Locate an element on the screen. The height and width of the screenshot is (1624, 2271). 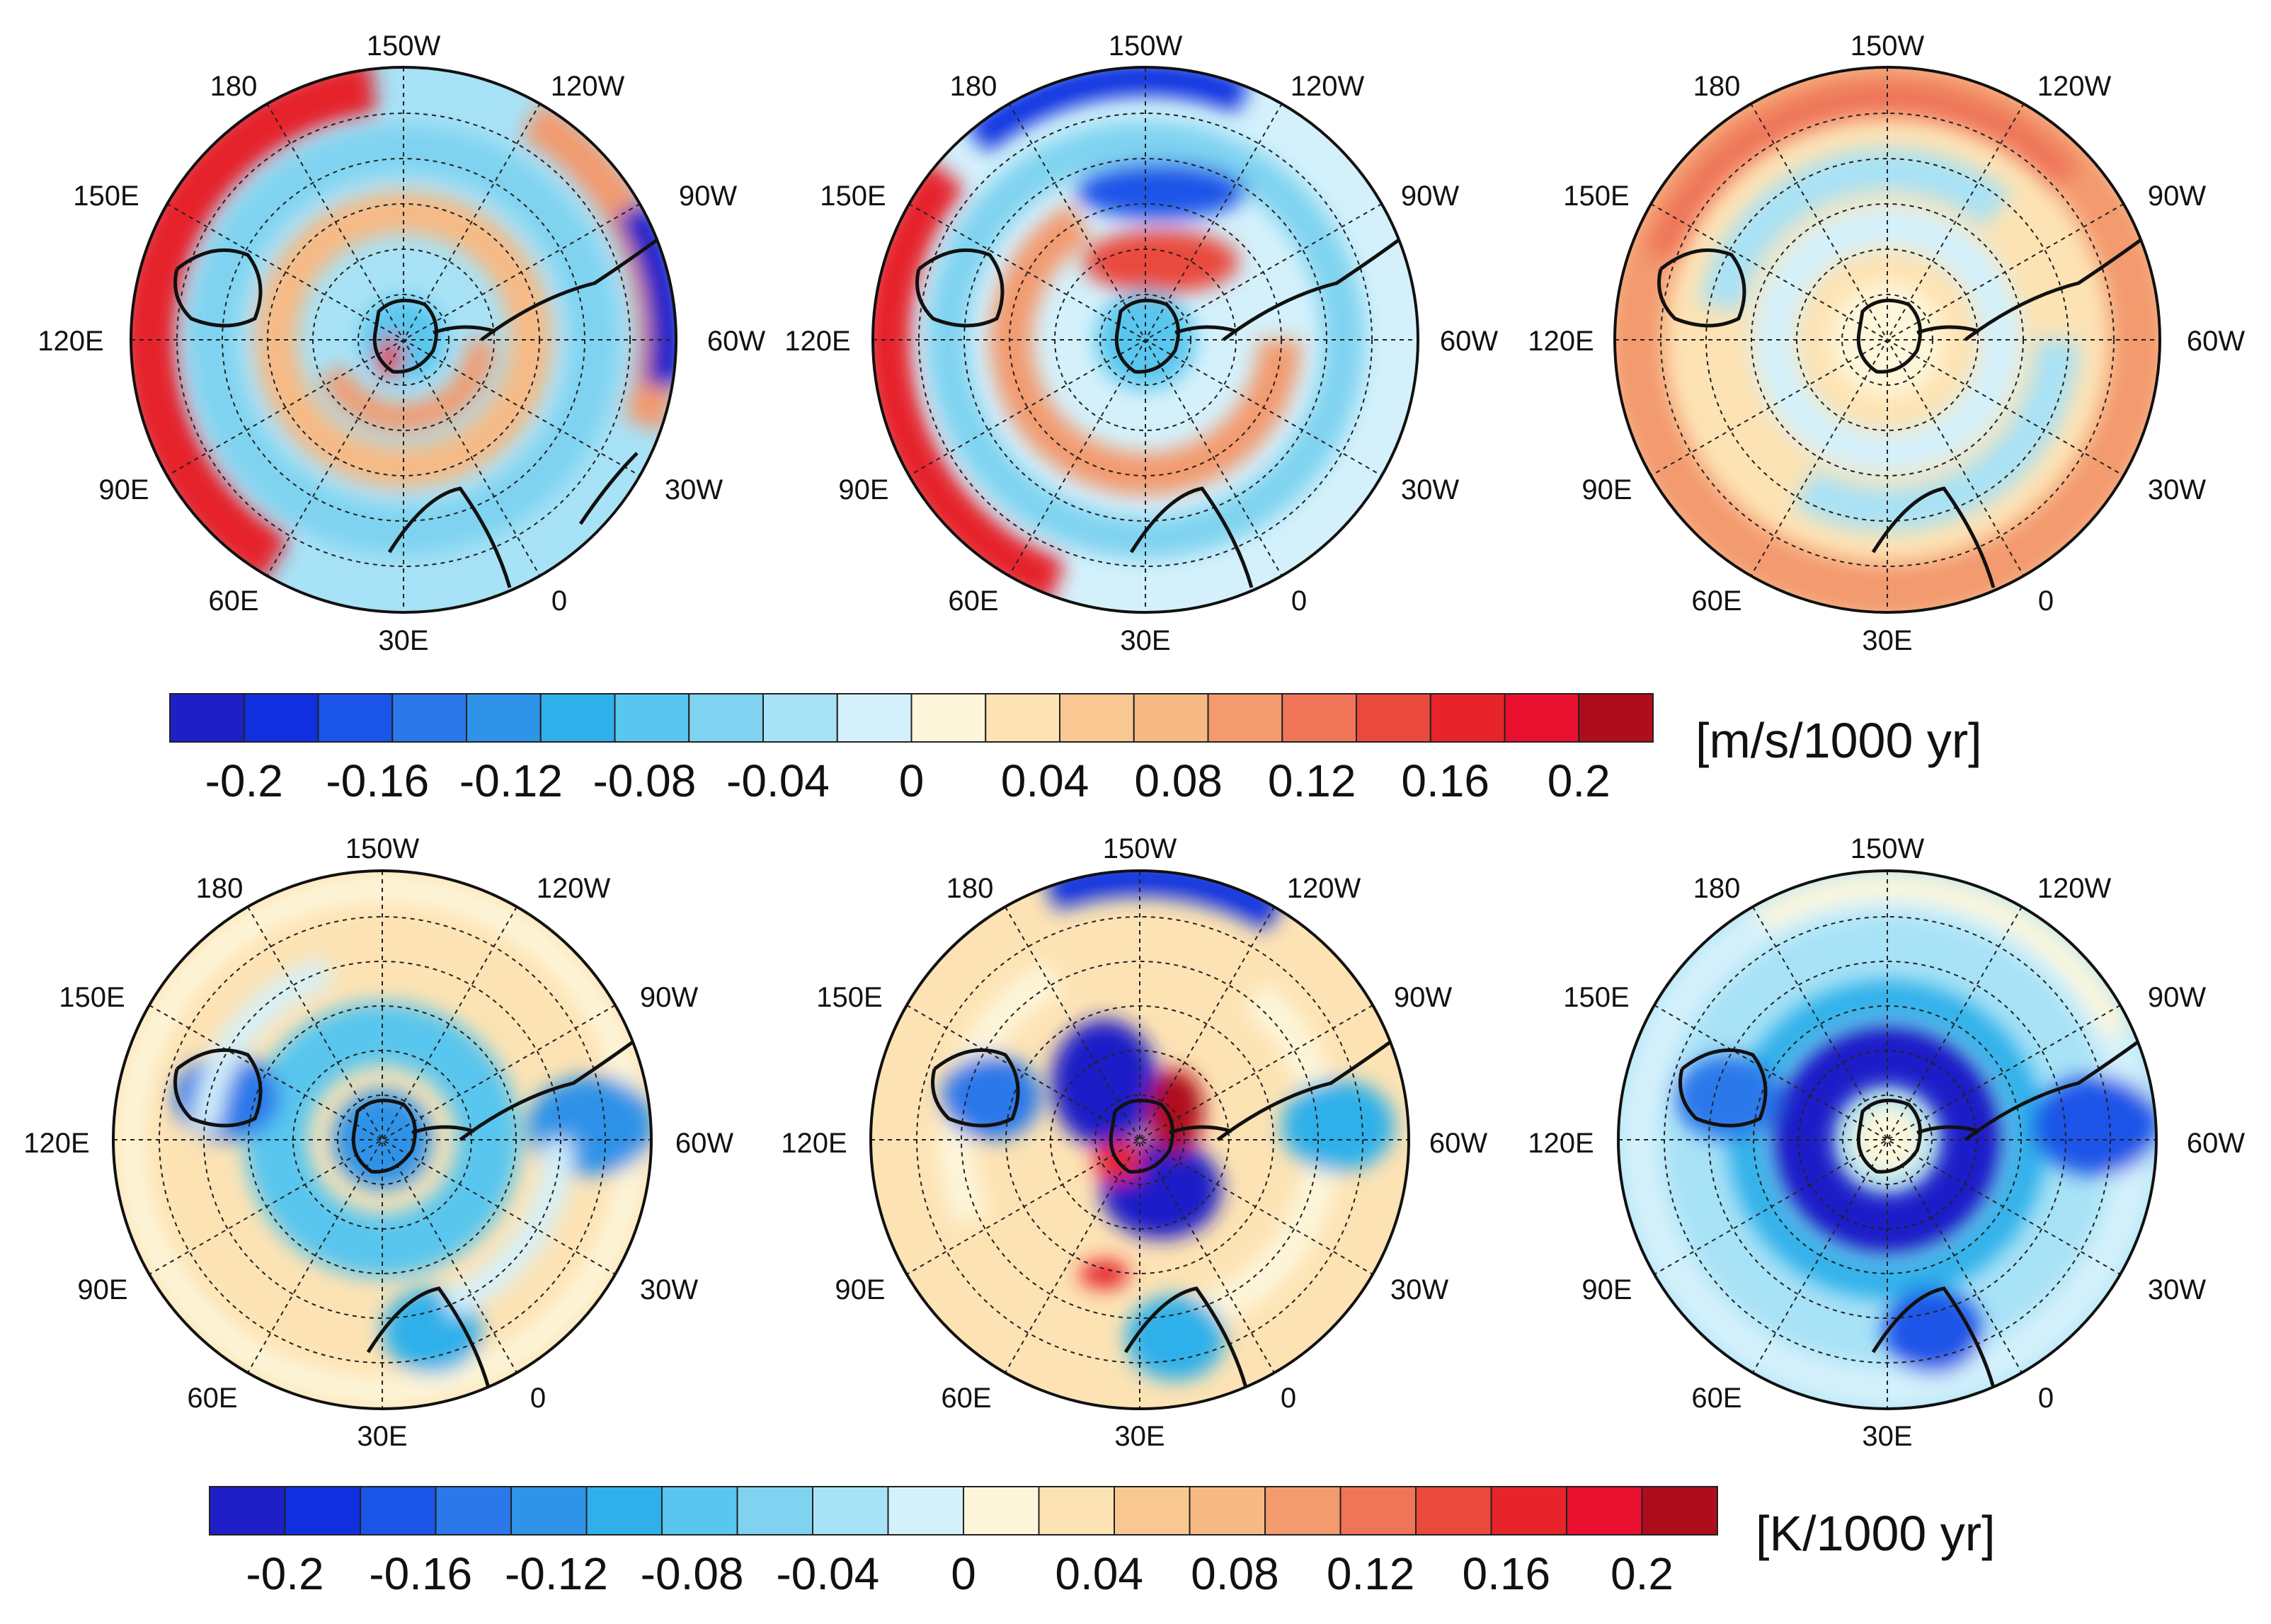
colorbar-top-tick-label: 0.08 is located at coordinates (1178, 780).